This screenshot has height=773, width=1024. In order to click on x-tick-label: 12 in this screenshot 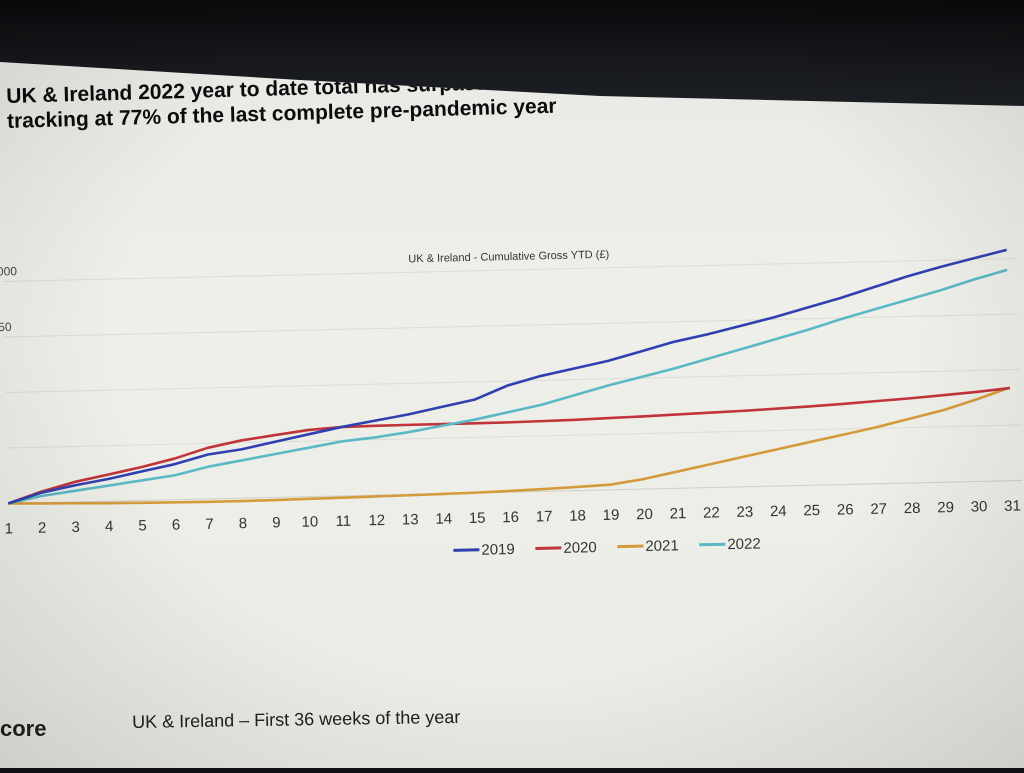, I will do `click(376, 520)`.